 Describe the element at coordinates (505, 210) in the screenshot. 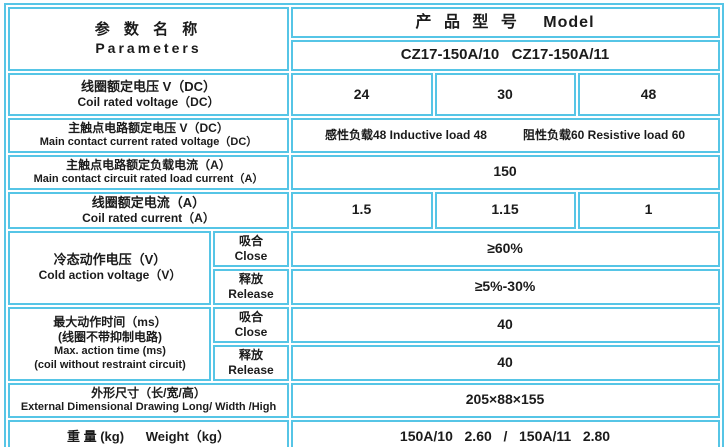

I see `coil-current-value-2: 1.15` at that location.